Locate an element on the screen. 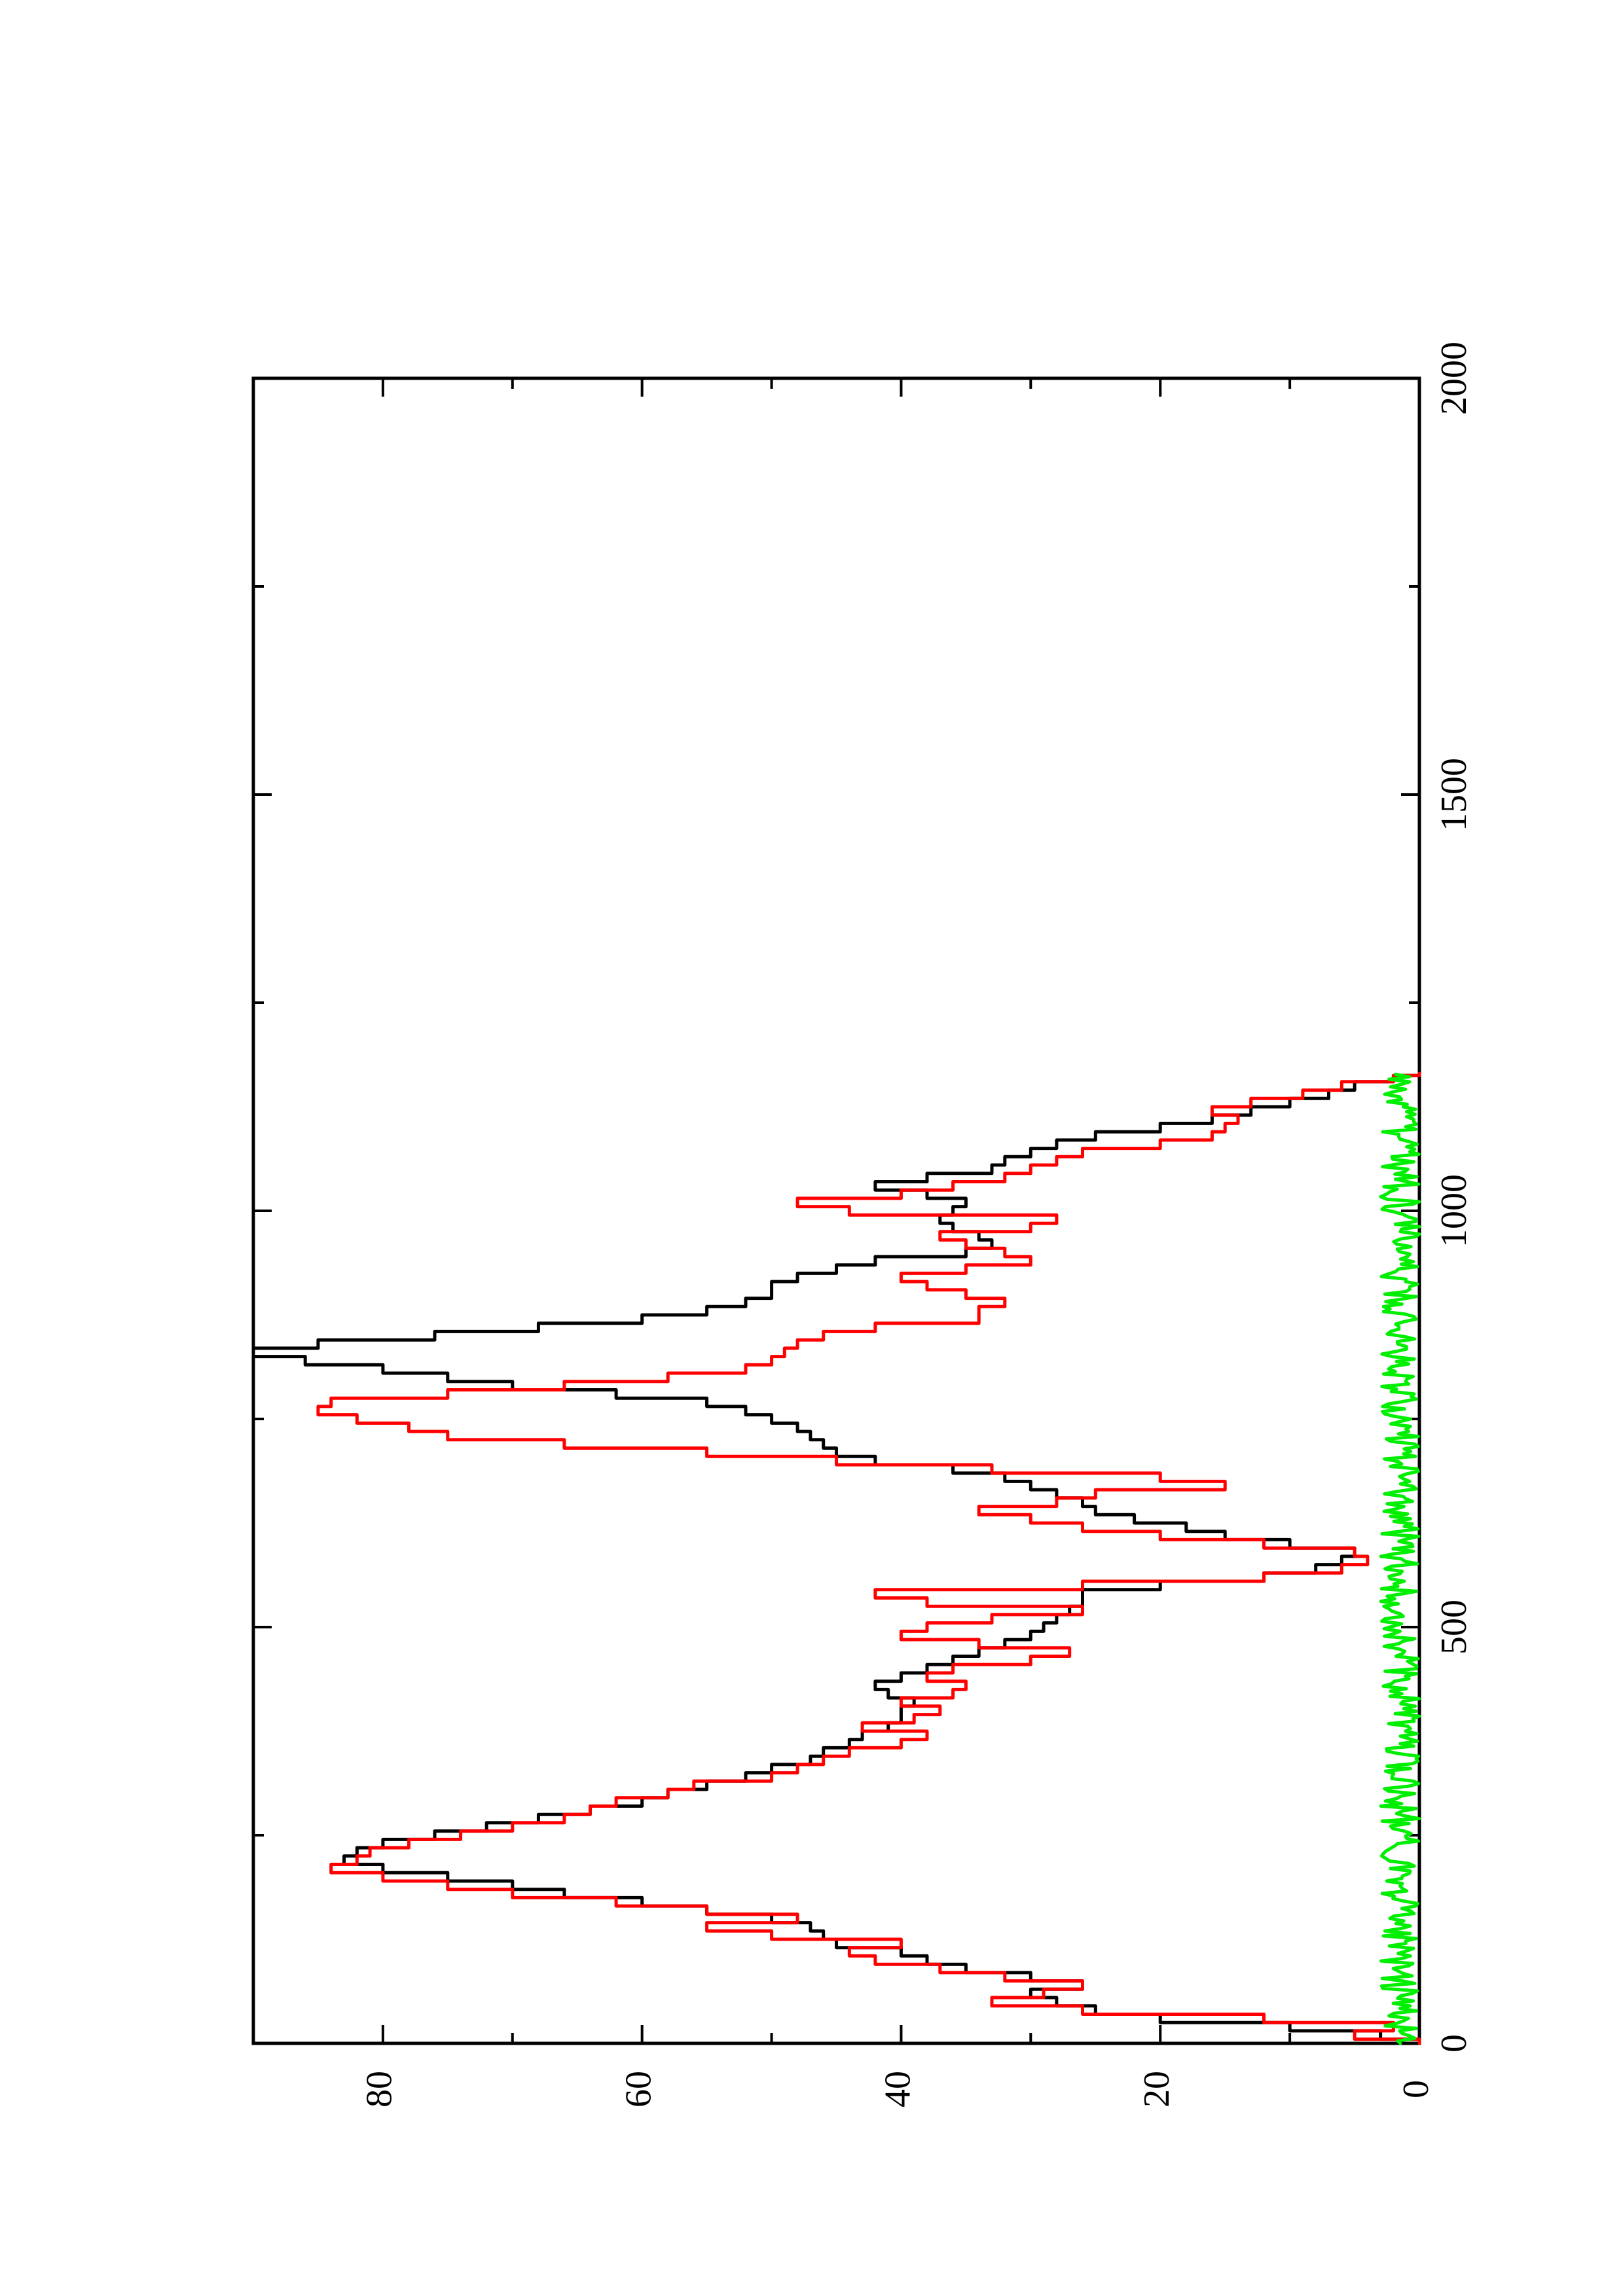 The height and width of the screenshot is (2296, 1623). x-tick-label: 1000 is located at coordinates (1454, 1210).